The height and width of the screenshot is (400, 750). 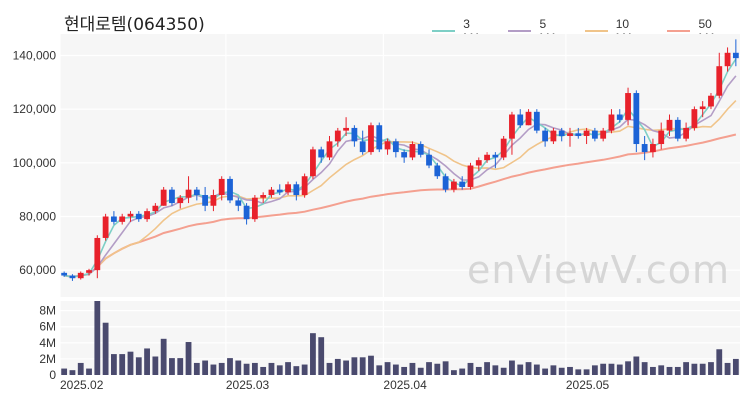 What do you see at coordinates (37, 216) in the screenshot?
I see `price-tick-label: 80,000` at bounding box center [37, 216].